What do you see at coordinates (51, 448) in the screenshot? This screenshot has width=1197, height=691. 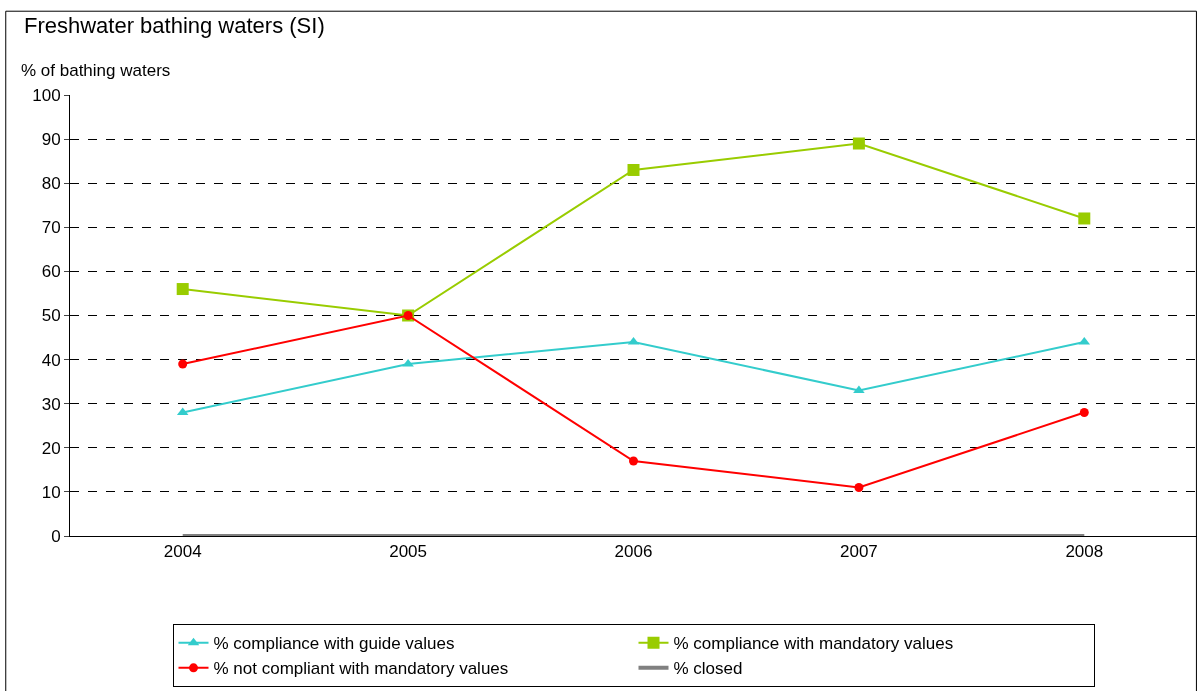 I see `y-tick-label: 20` at bounding box center [51, 448].